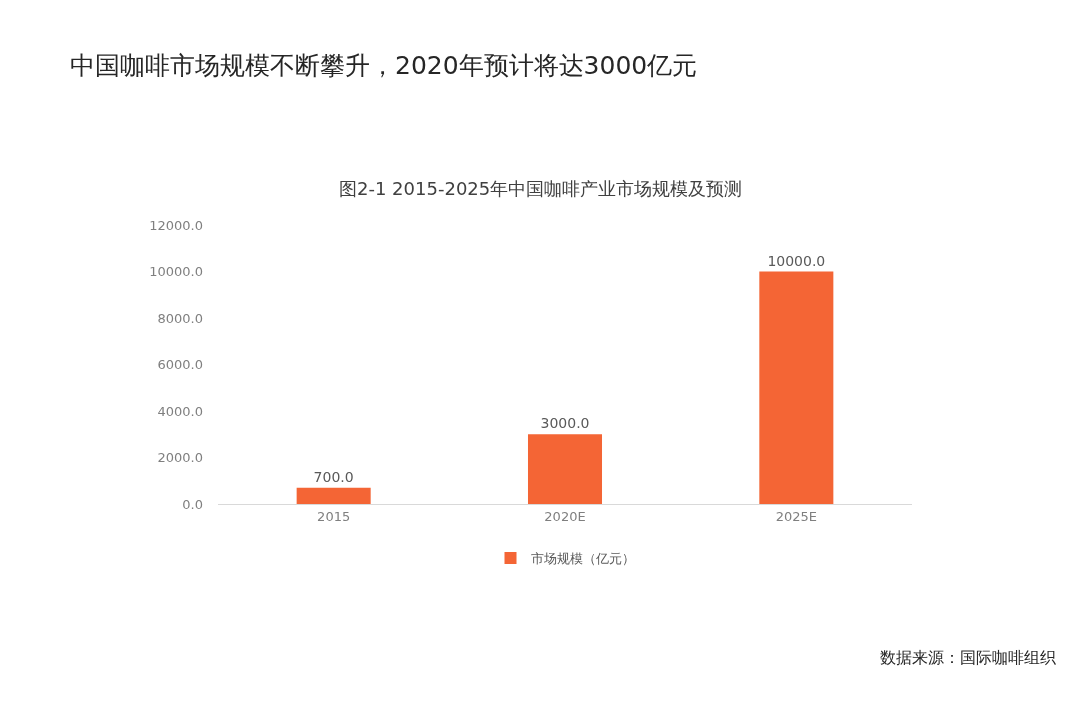 Image resolution: width=1080 pixels, height=702 pixels. I want to click on y-tick-label: 12000.0, so click(176, 225).